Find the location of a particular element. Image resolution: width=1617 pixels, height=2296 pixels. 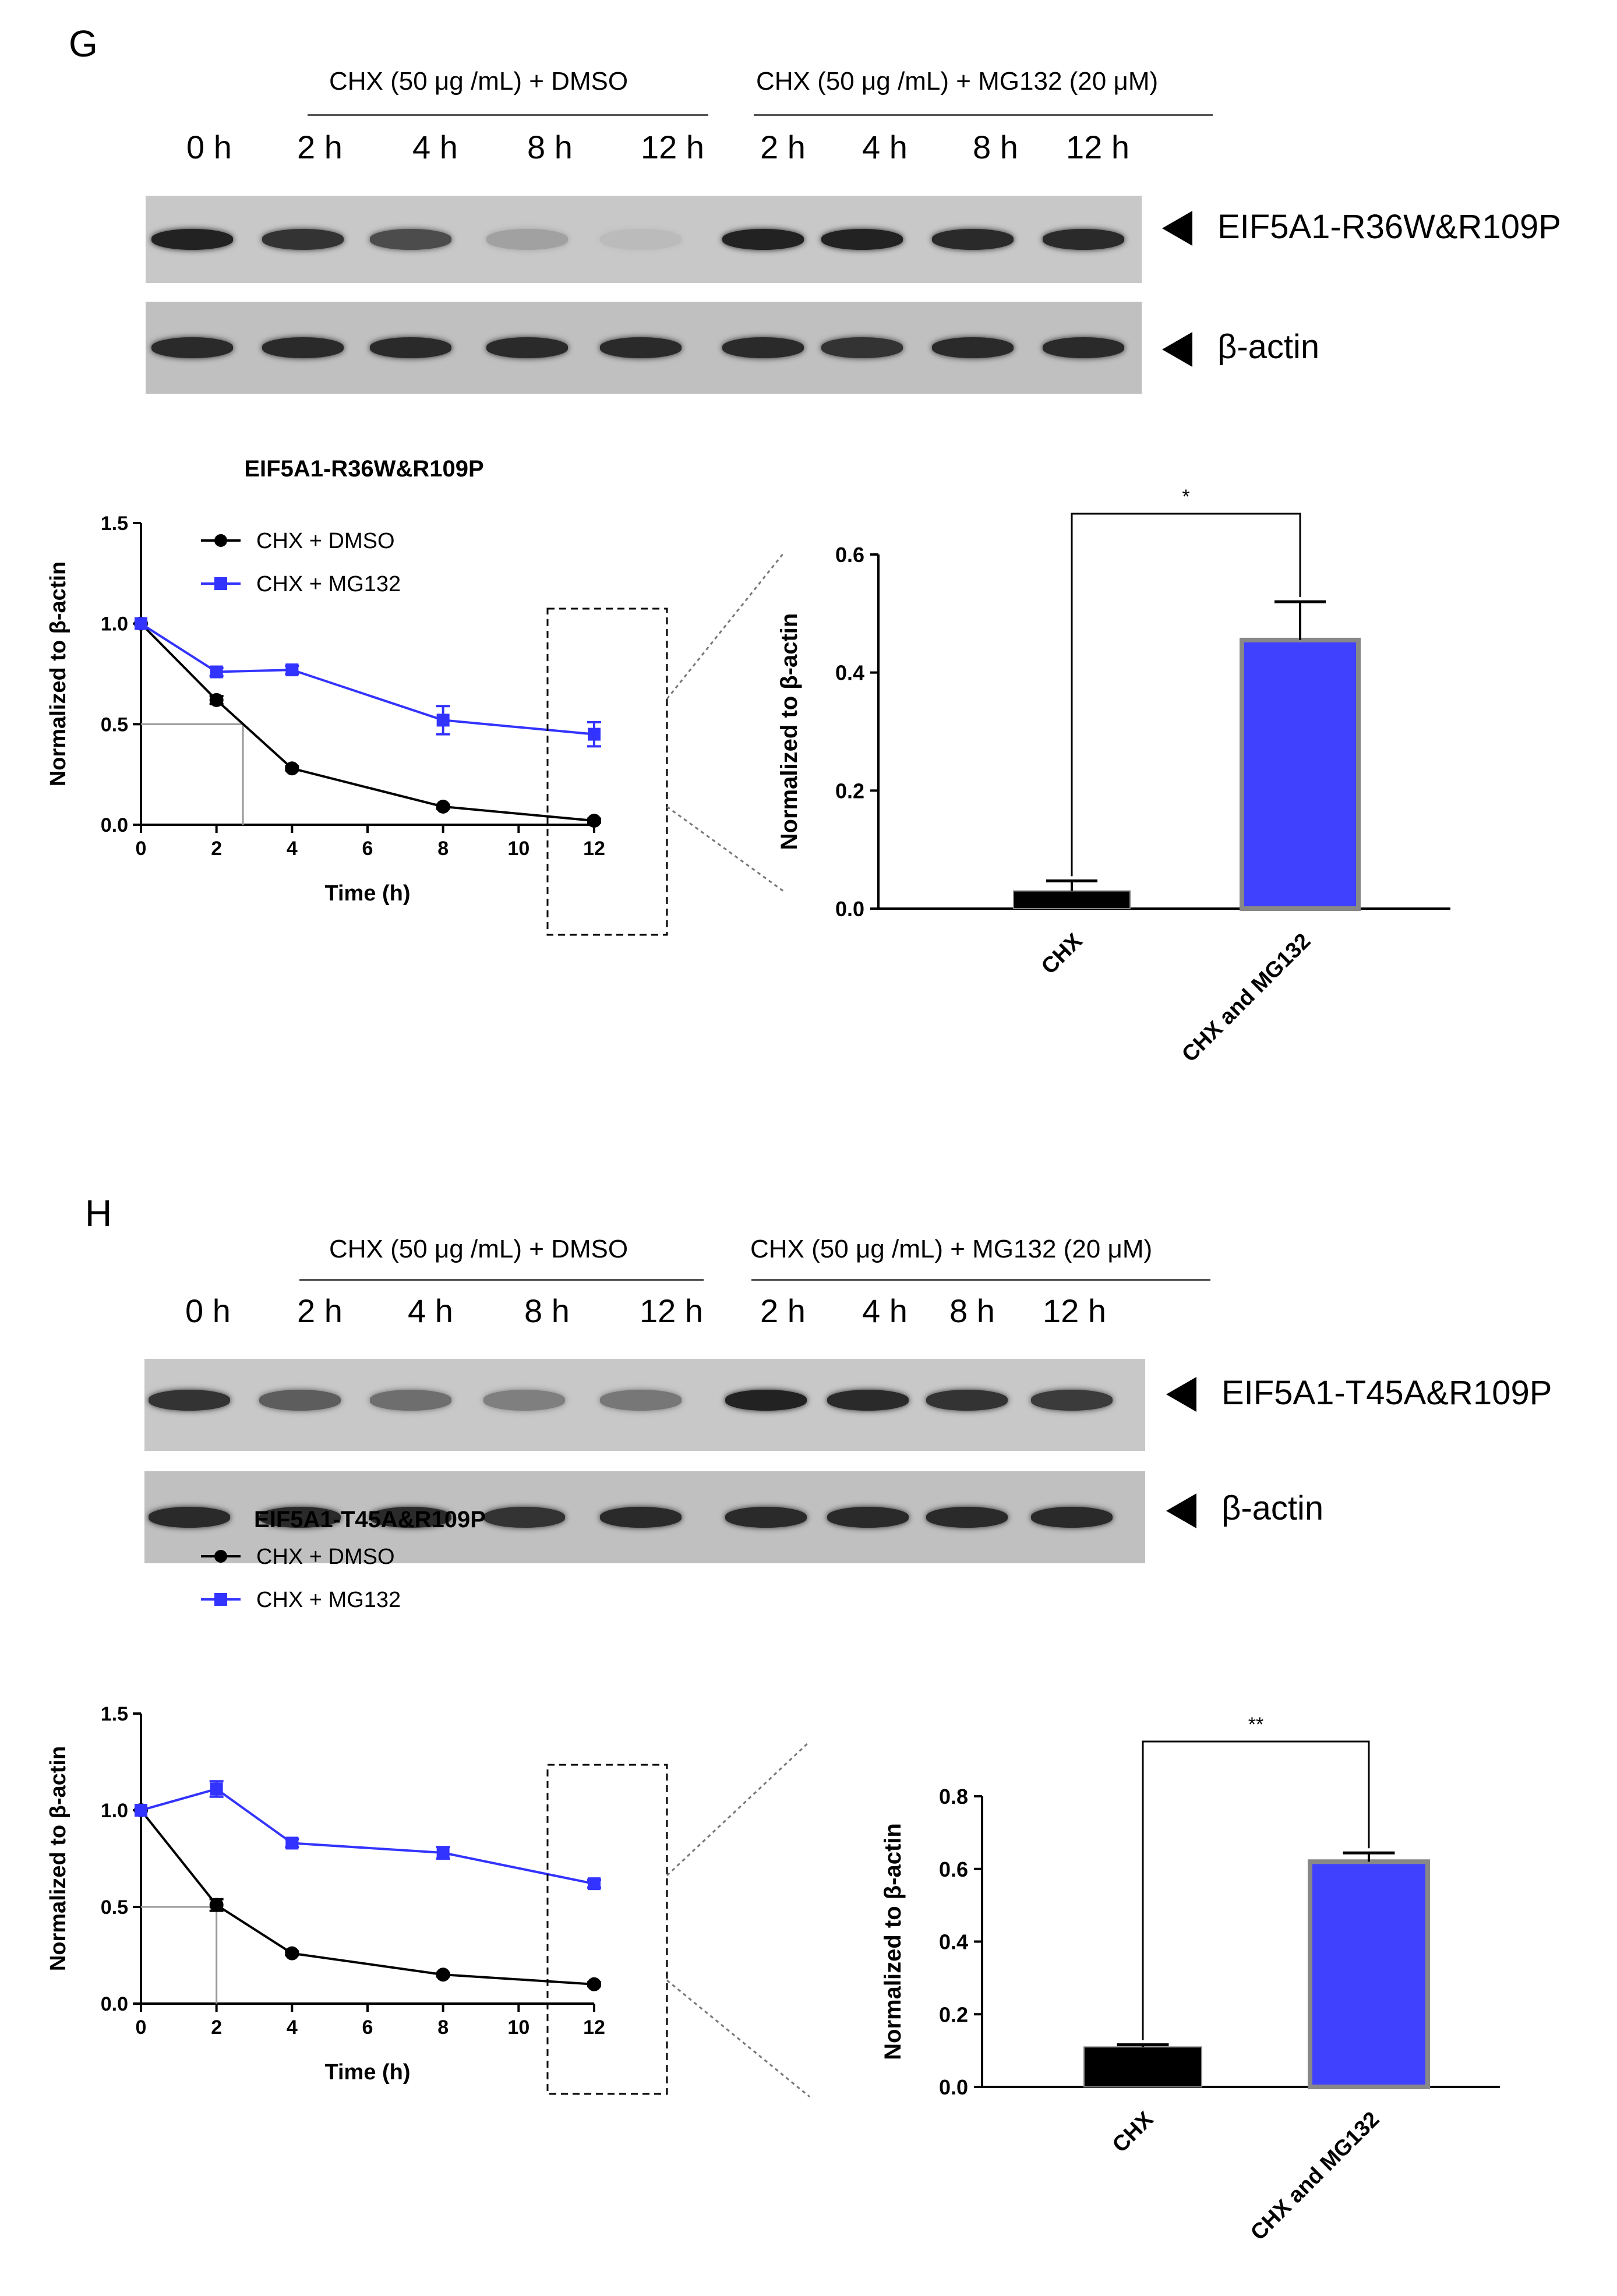

chart-title: EIF5A1-T45A&R109P is located at coordinates (370, 1519).